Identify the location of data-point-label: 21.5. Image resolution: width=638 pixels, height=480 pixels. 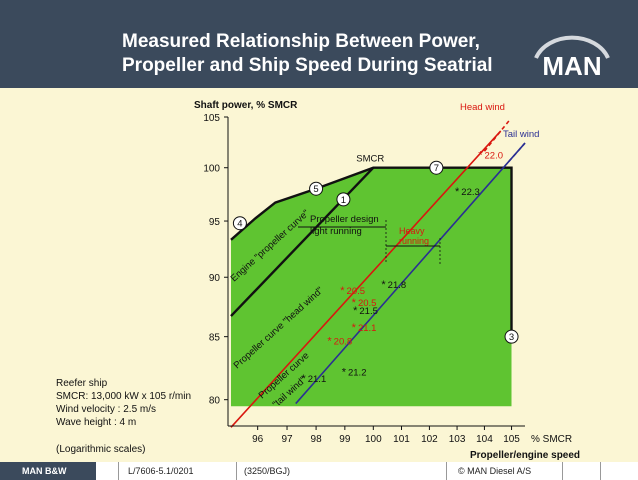
(368, 311).